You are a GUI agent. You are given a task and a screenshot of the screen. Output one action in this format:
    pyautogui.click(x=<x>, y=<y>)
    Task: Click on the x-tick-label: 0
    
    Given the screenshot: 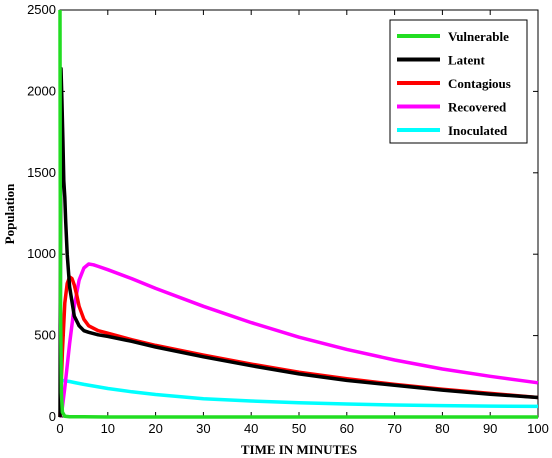 What is the action you would take?
    pyautogui.click(x=59, y=428)
    